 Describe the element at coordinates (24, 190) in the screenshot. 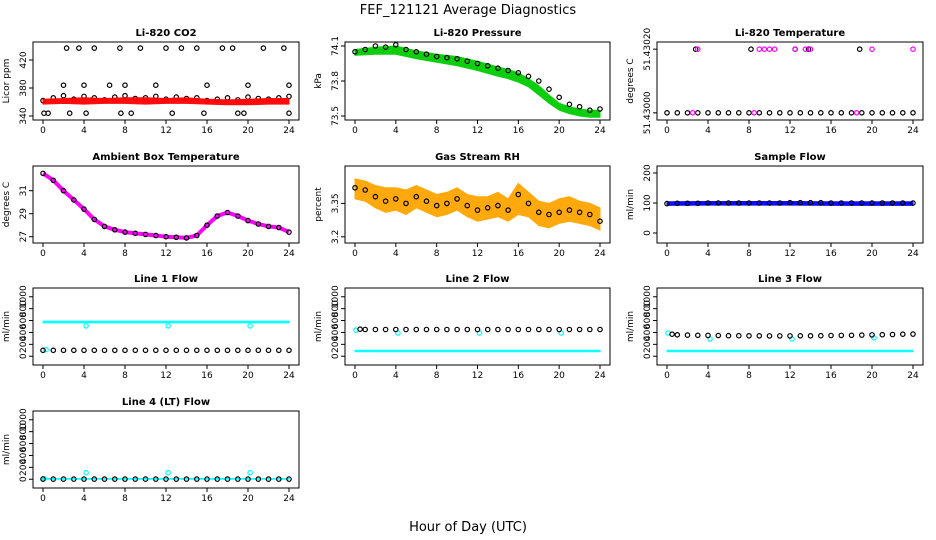

I see `y-tick-label: 31` at that location.